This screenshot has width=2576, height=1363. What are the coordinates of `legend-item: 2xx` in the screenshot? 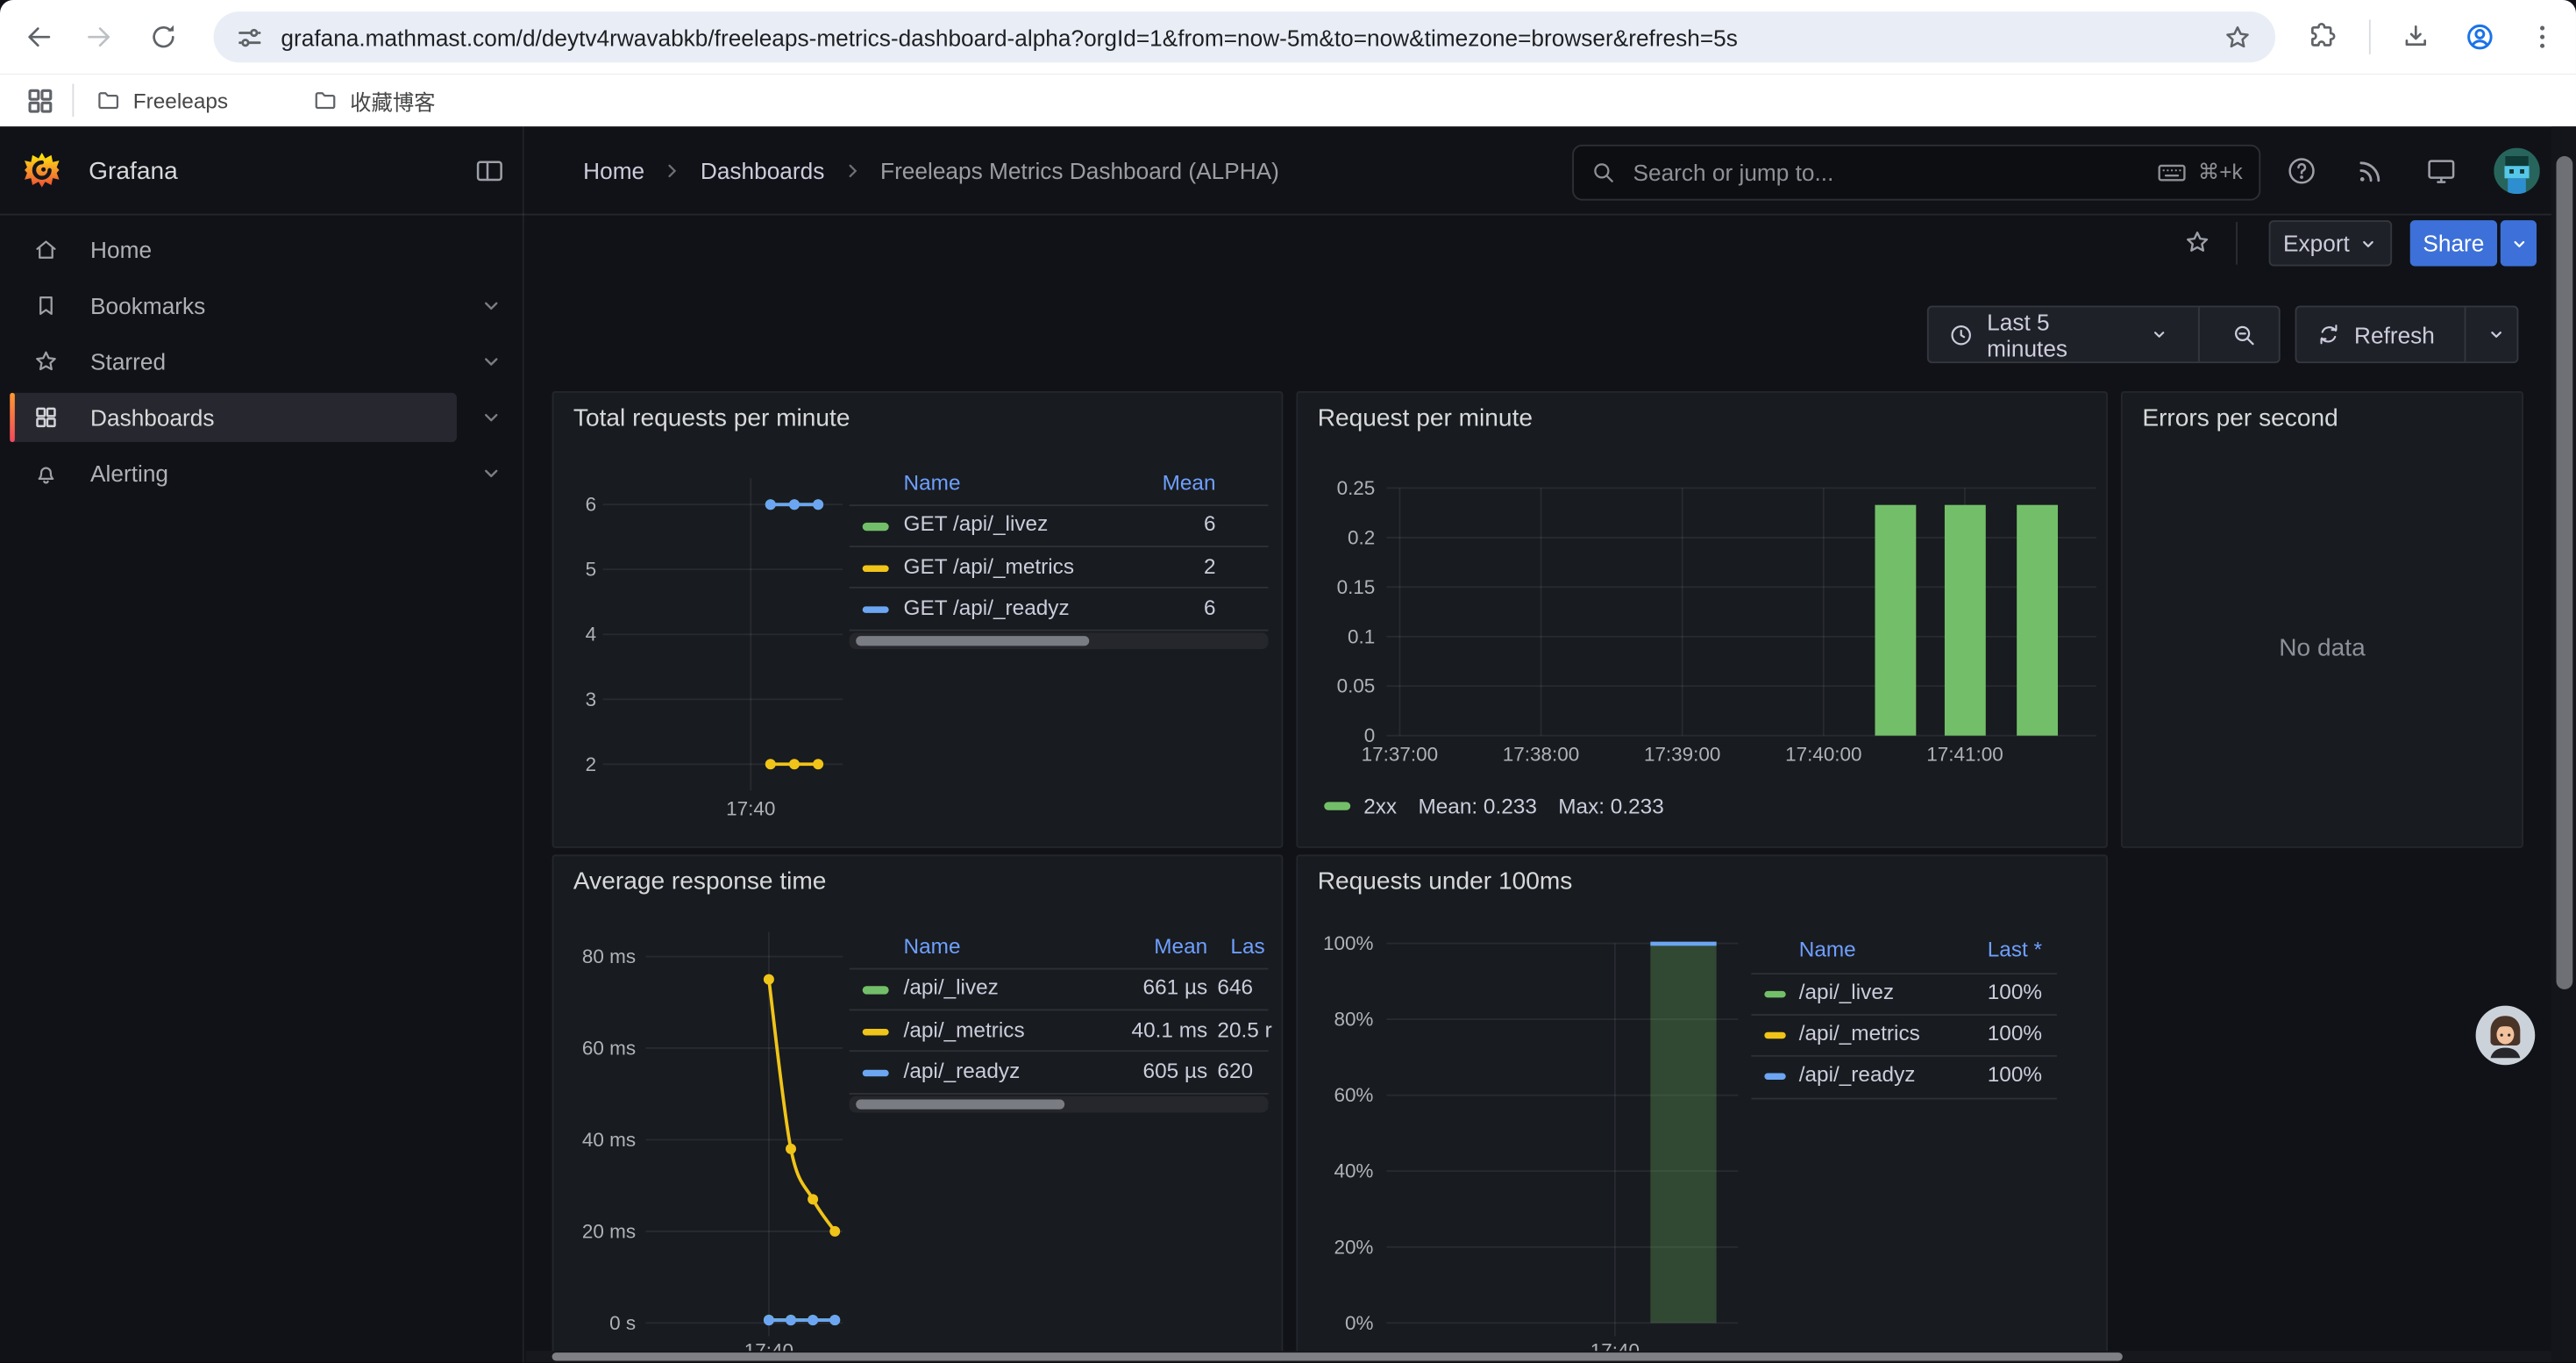 It's located at (1360, 806).